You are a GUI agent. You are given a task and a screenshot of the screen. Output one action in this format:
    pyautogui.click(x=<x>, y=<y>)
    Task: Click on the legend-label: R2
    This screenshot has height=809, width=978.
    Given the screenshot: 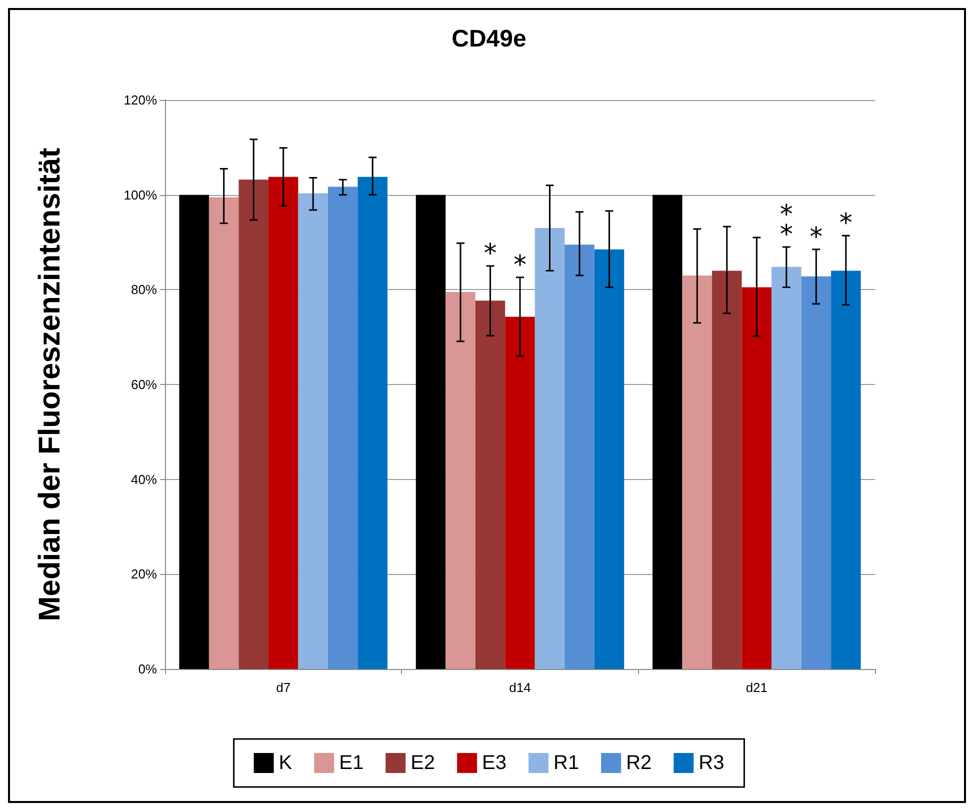 What is the action you would take?
    pyautogui.click(x=639, y=763)
    